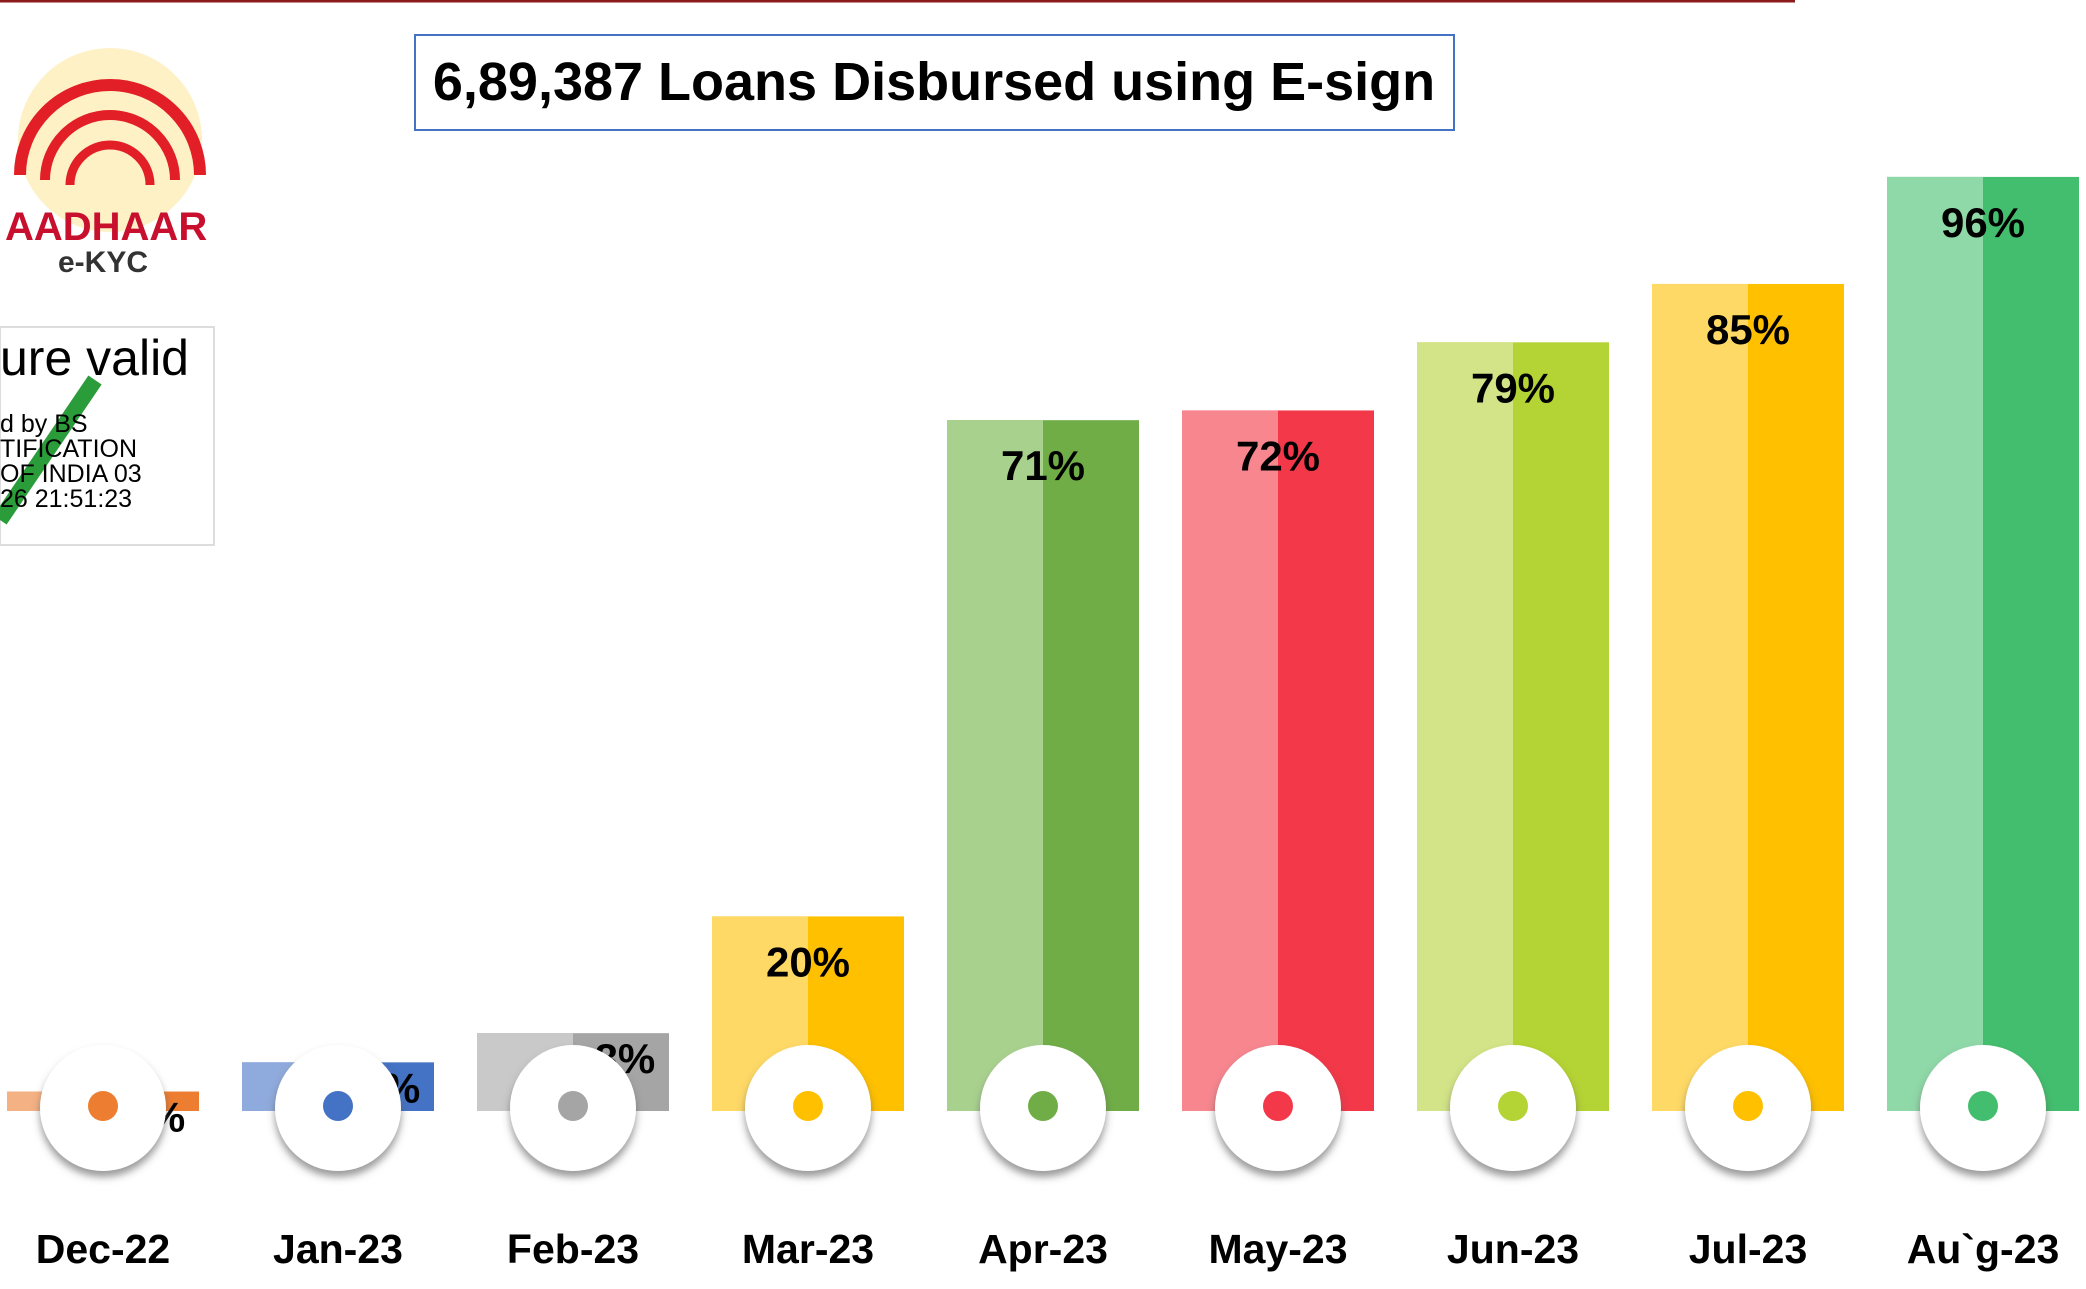 The height and width of the screenshot is (1289, 2086). What do you see at coordinates (103, 1249) in the screenshot?
I see `x-tick-label: Dec-22` at bounding box center [103, 1249].